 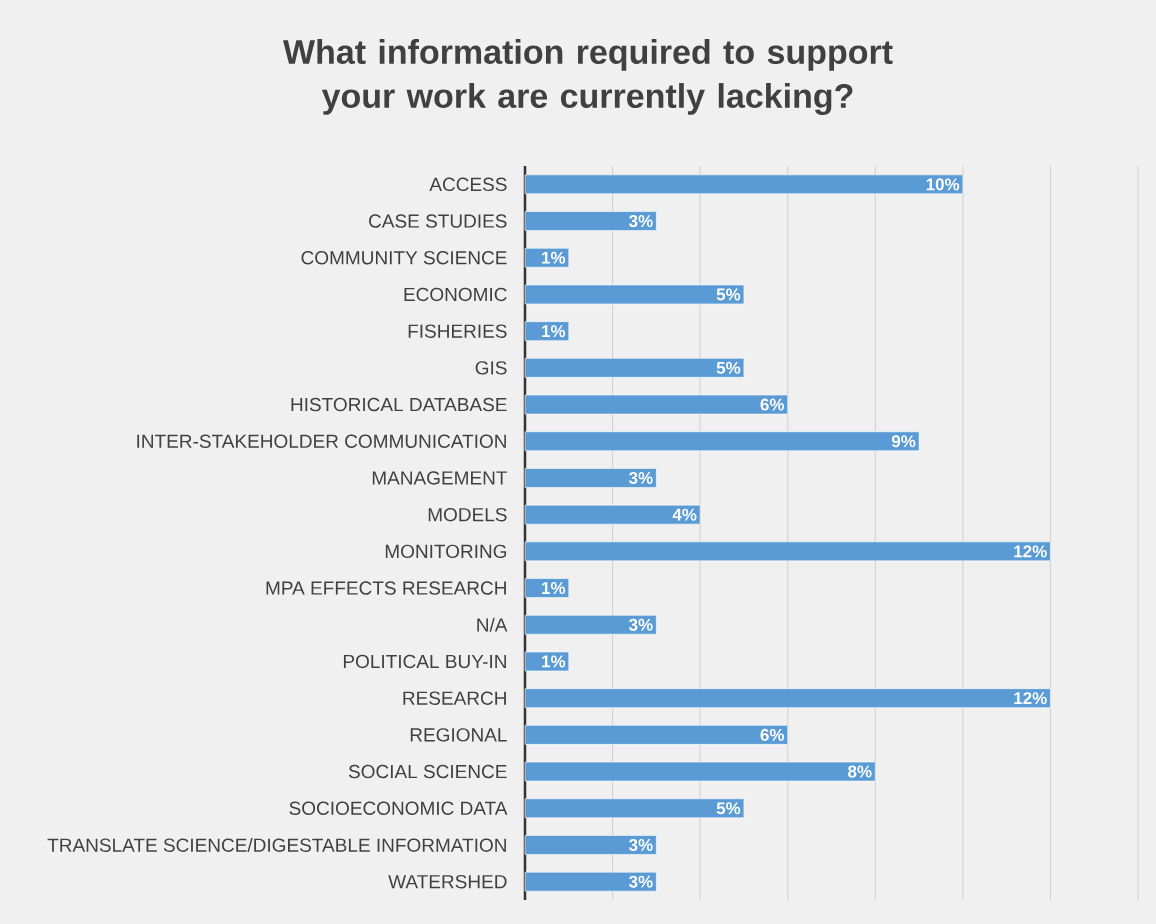 What do you see at coordinates (468, 184) in the screenshot?
I see `y-tick-label: ACCESS` at bounding box center [468, 184].